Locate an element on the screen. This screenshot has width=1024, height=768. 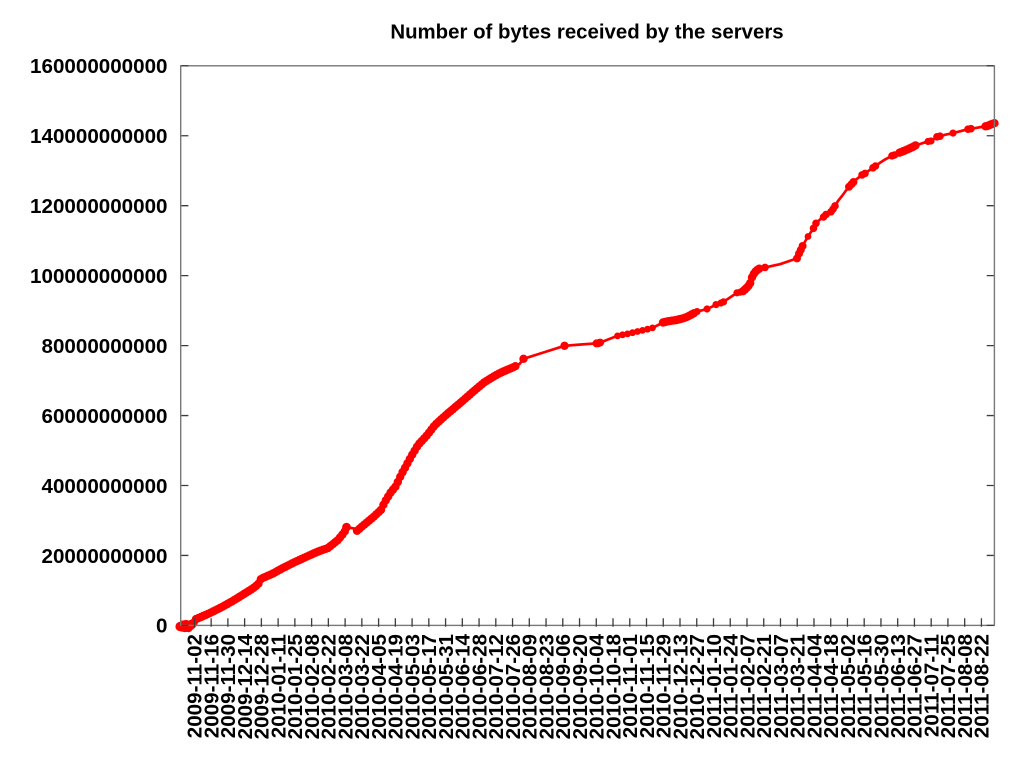
svg-text: 2010-03-08 is located at coordinates (345, 686).